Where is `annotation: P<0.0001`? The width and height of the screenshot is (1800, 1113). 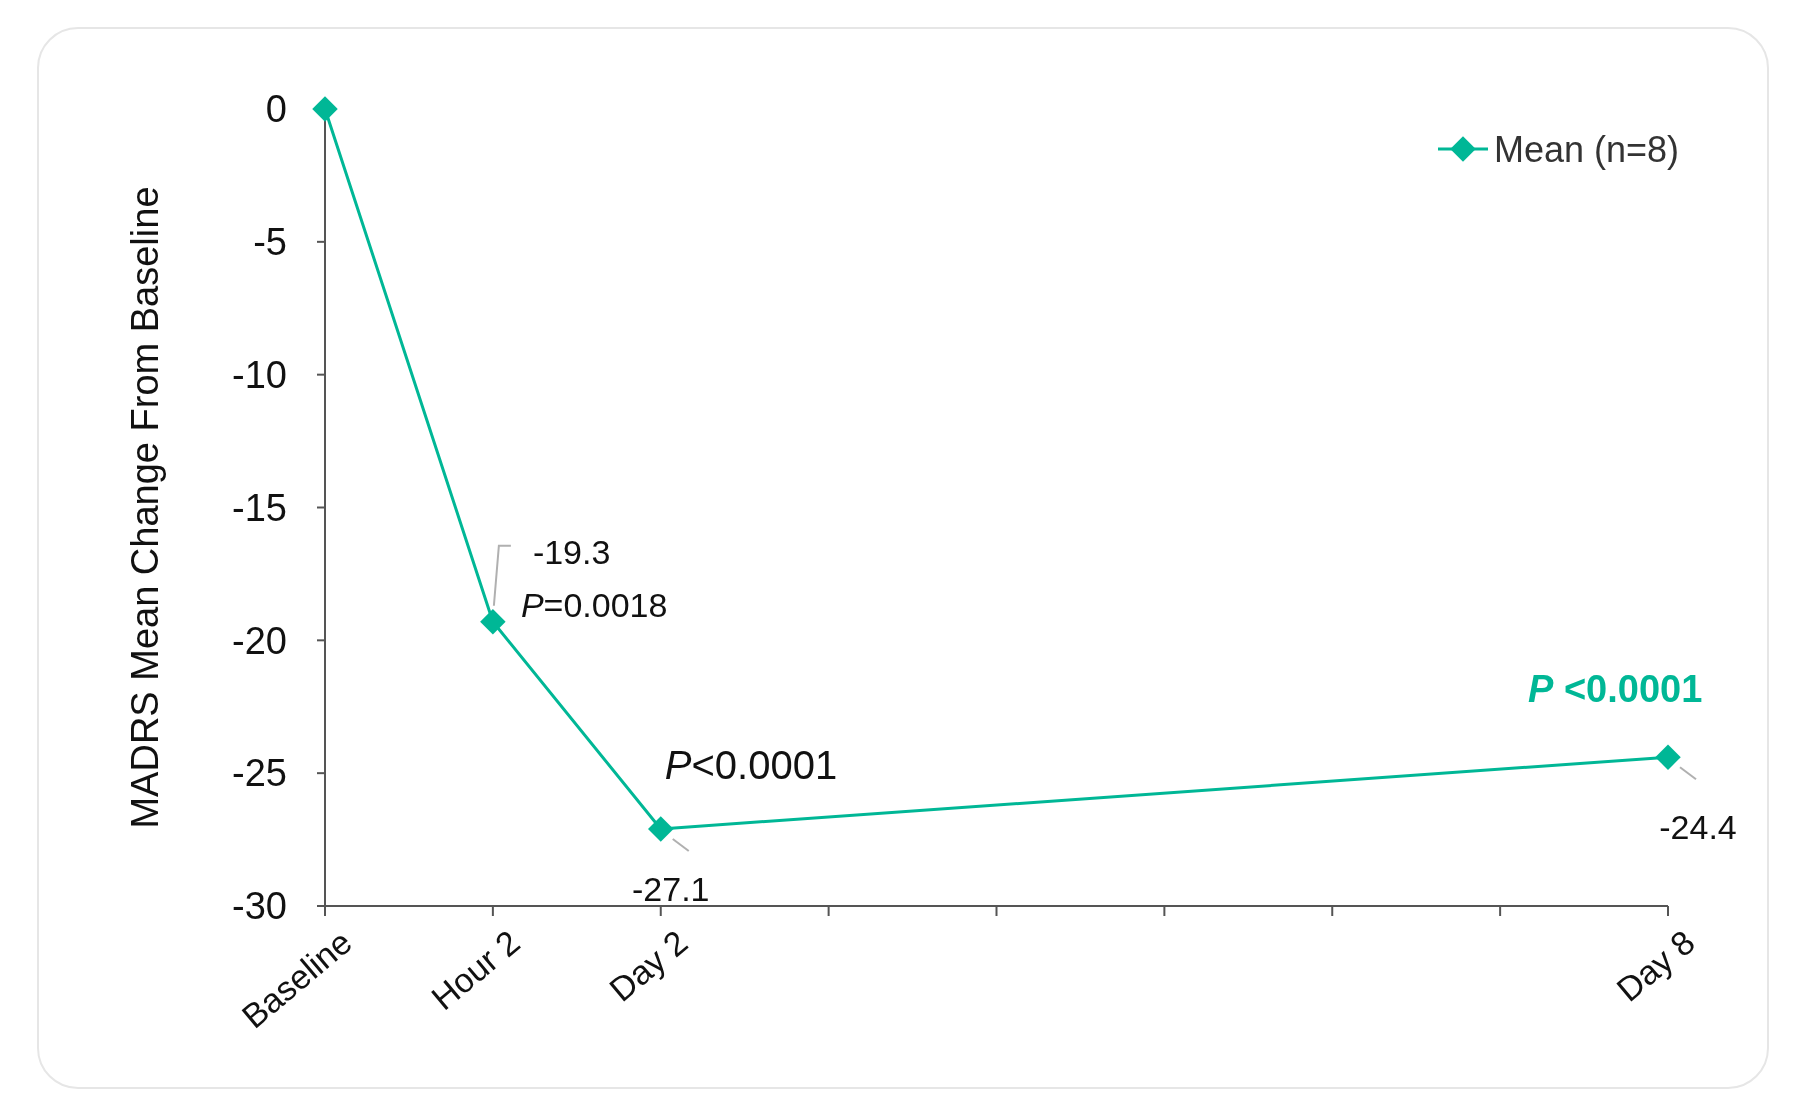
annotation: P<0.0001 is located at coordinates (751, 764).